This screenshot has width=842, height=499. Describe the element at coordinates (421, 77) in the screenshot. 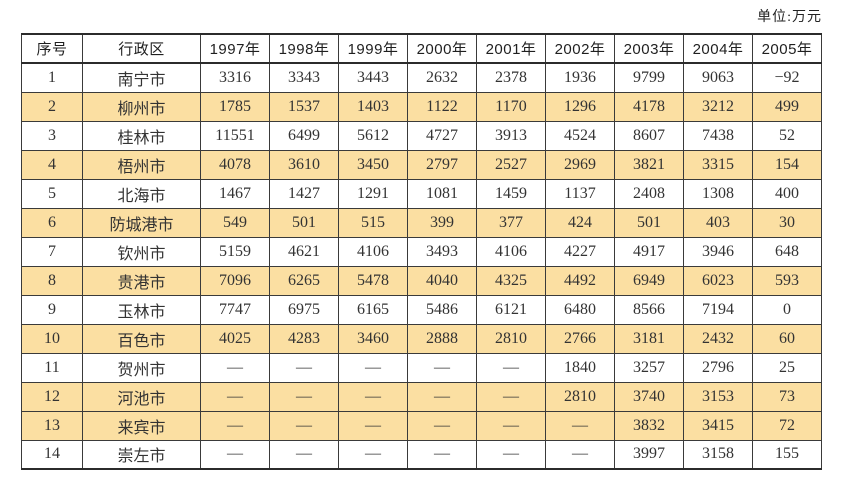

I see `table-row: 1 南宁市 3316 3343 3443 2632 2378 1936 9799 9063 −92` at that location.